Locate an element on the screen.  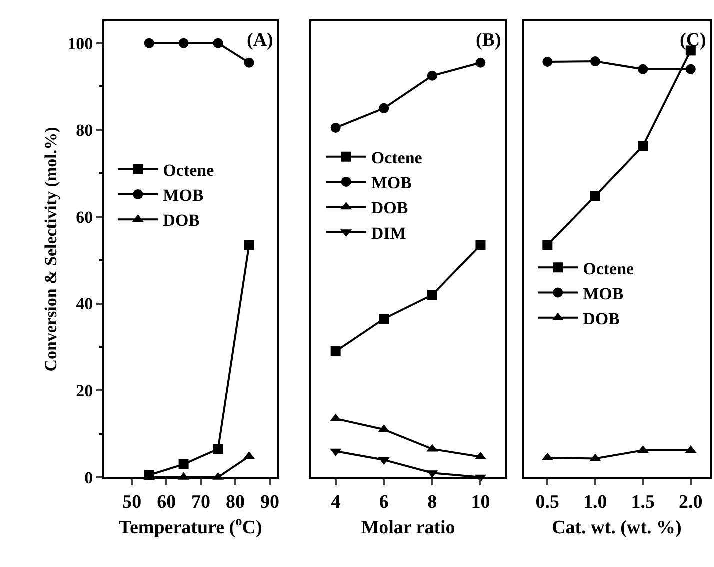
y-tick-label: 40 is located at coordinates (85, 304).